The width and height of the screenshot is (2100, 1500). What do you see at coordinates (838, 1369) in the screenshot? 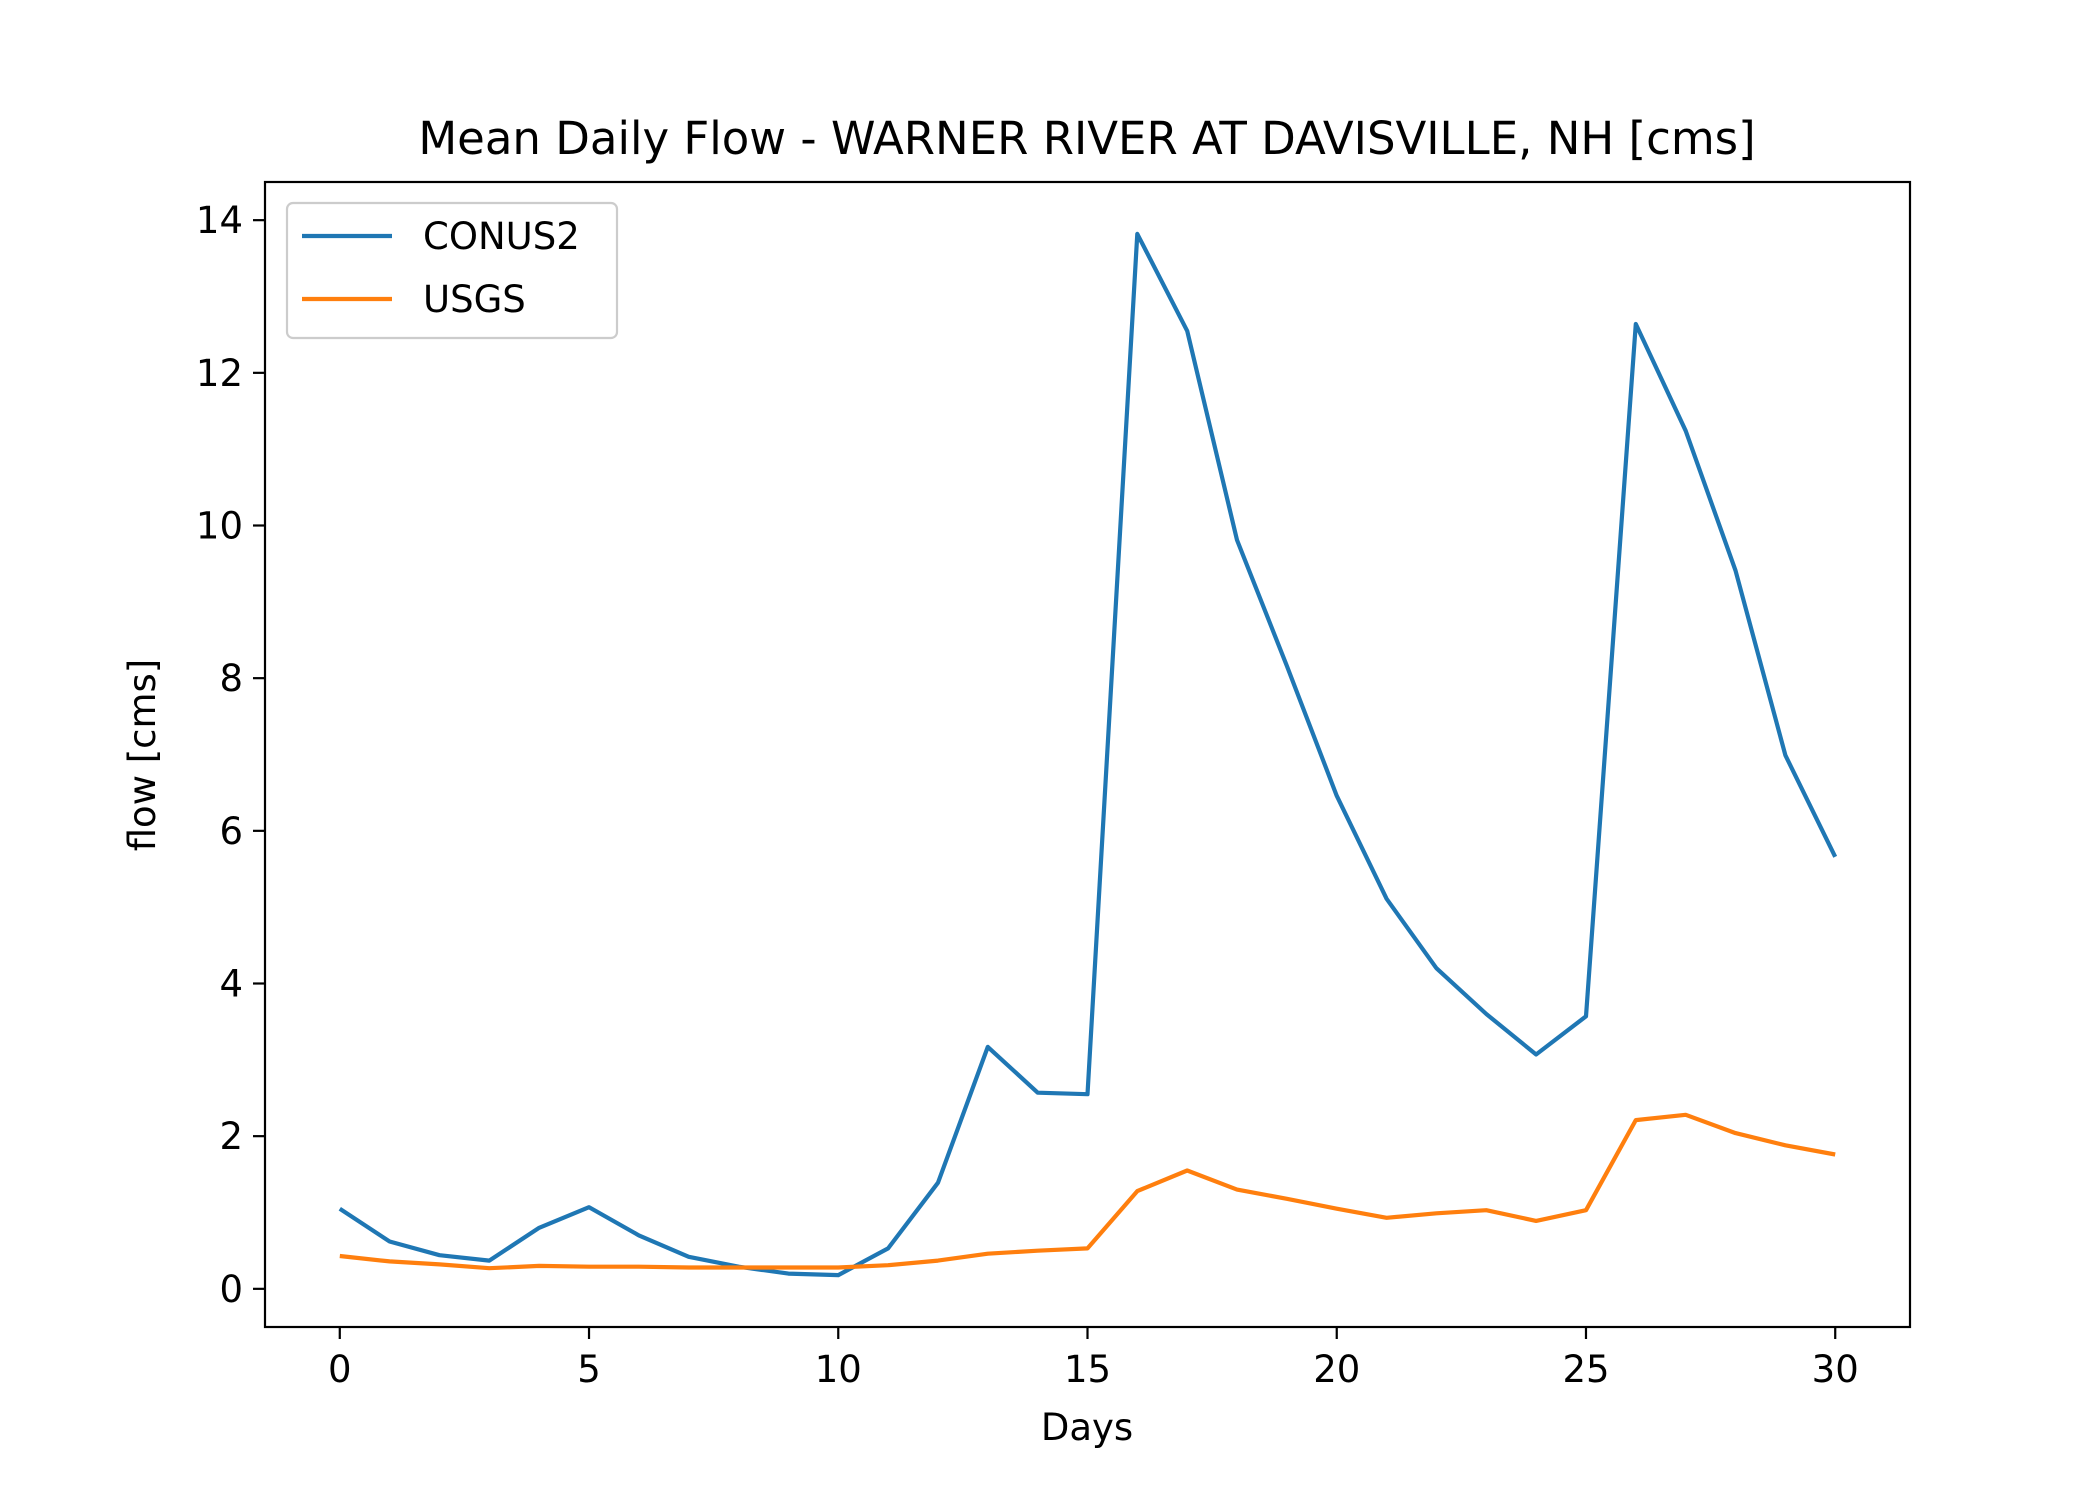
I see `x-tick-label: 10` at bounding box center [838, 1369].